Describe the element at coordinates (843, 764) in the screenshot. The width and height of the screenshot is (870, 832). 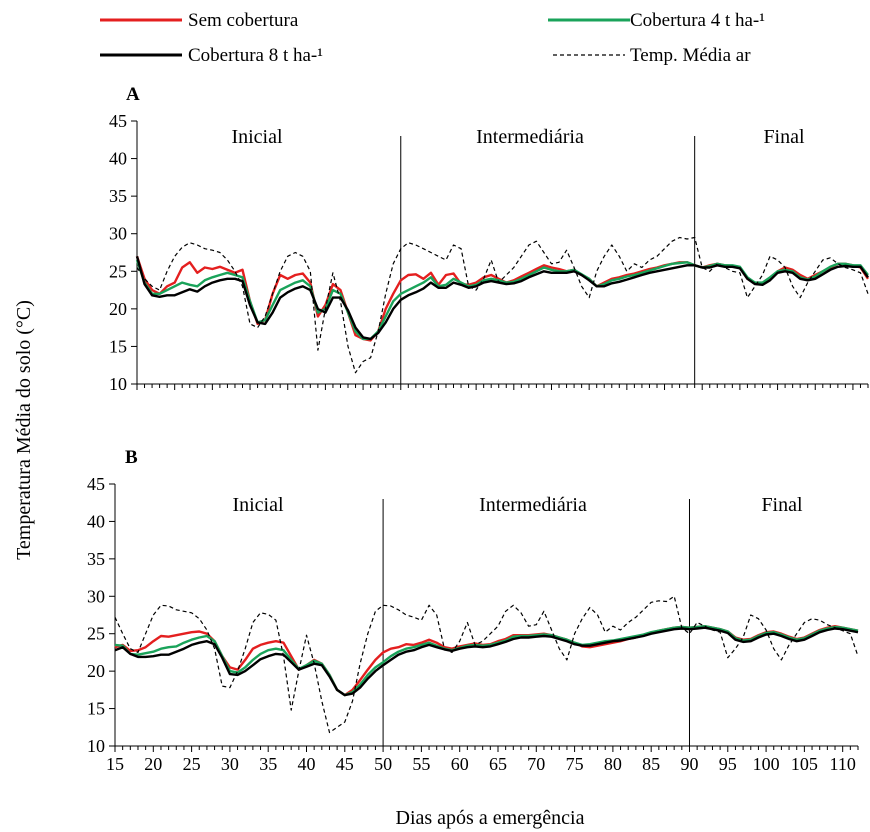
I see `x-tick-label: 110` at that location.